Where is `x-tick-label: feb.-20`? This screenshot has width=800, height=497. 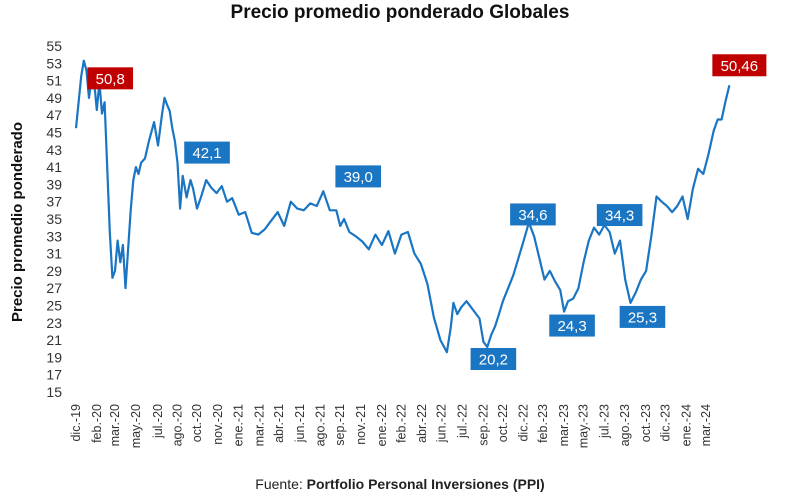 x-tick-label: feb.-20 is located at coordinates (97, 423).